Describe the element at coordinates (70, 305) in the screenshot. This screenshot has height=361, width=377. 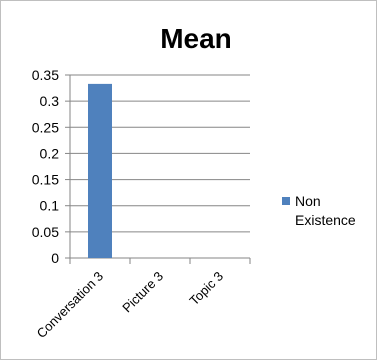
I see `x-tick-label: Conversation 3` at that location.